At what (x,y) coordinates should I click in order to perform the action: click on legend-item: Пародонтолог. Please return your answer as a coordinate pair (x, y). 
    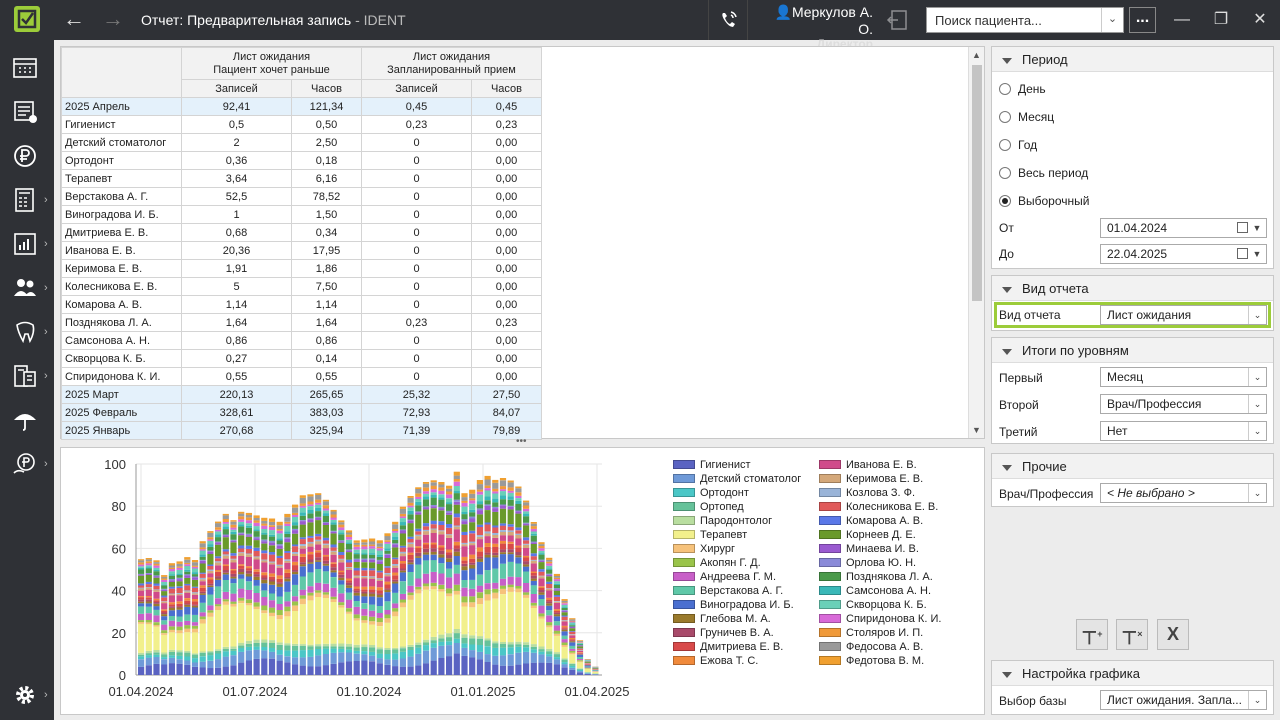
    Looking at the image, I should click on (722, 521).